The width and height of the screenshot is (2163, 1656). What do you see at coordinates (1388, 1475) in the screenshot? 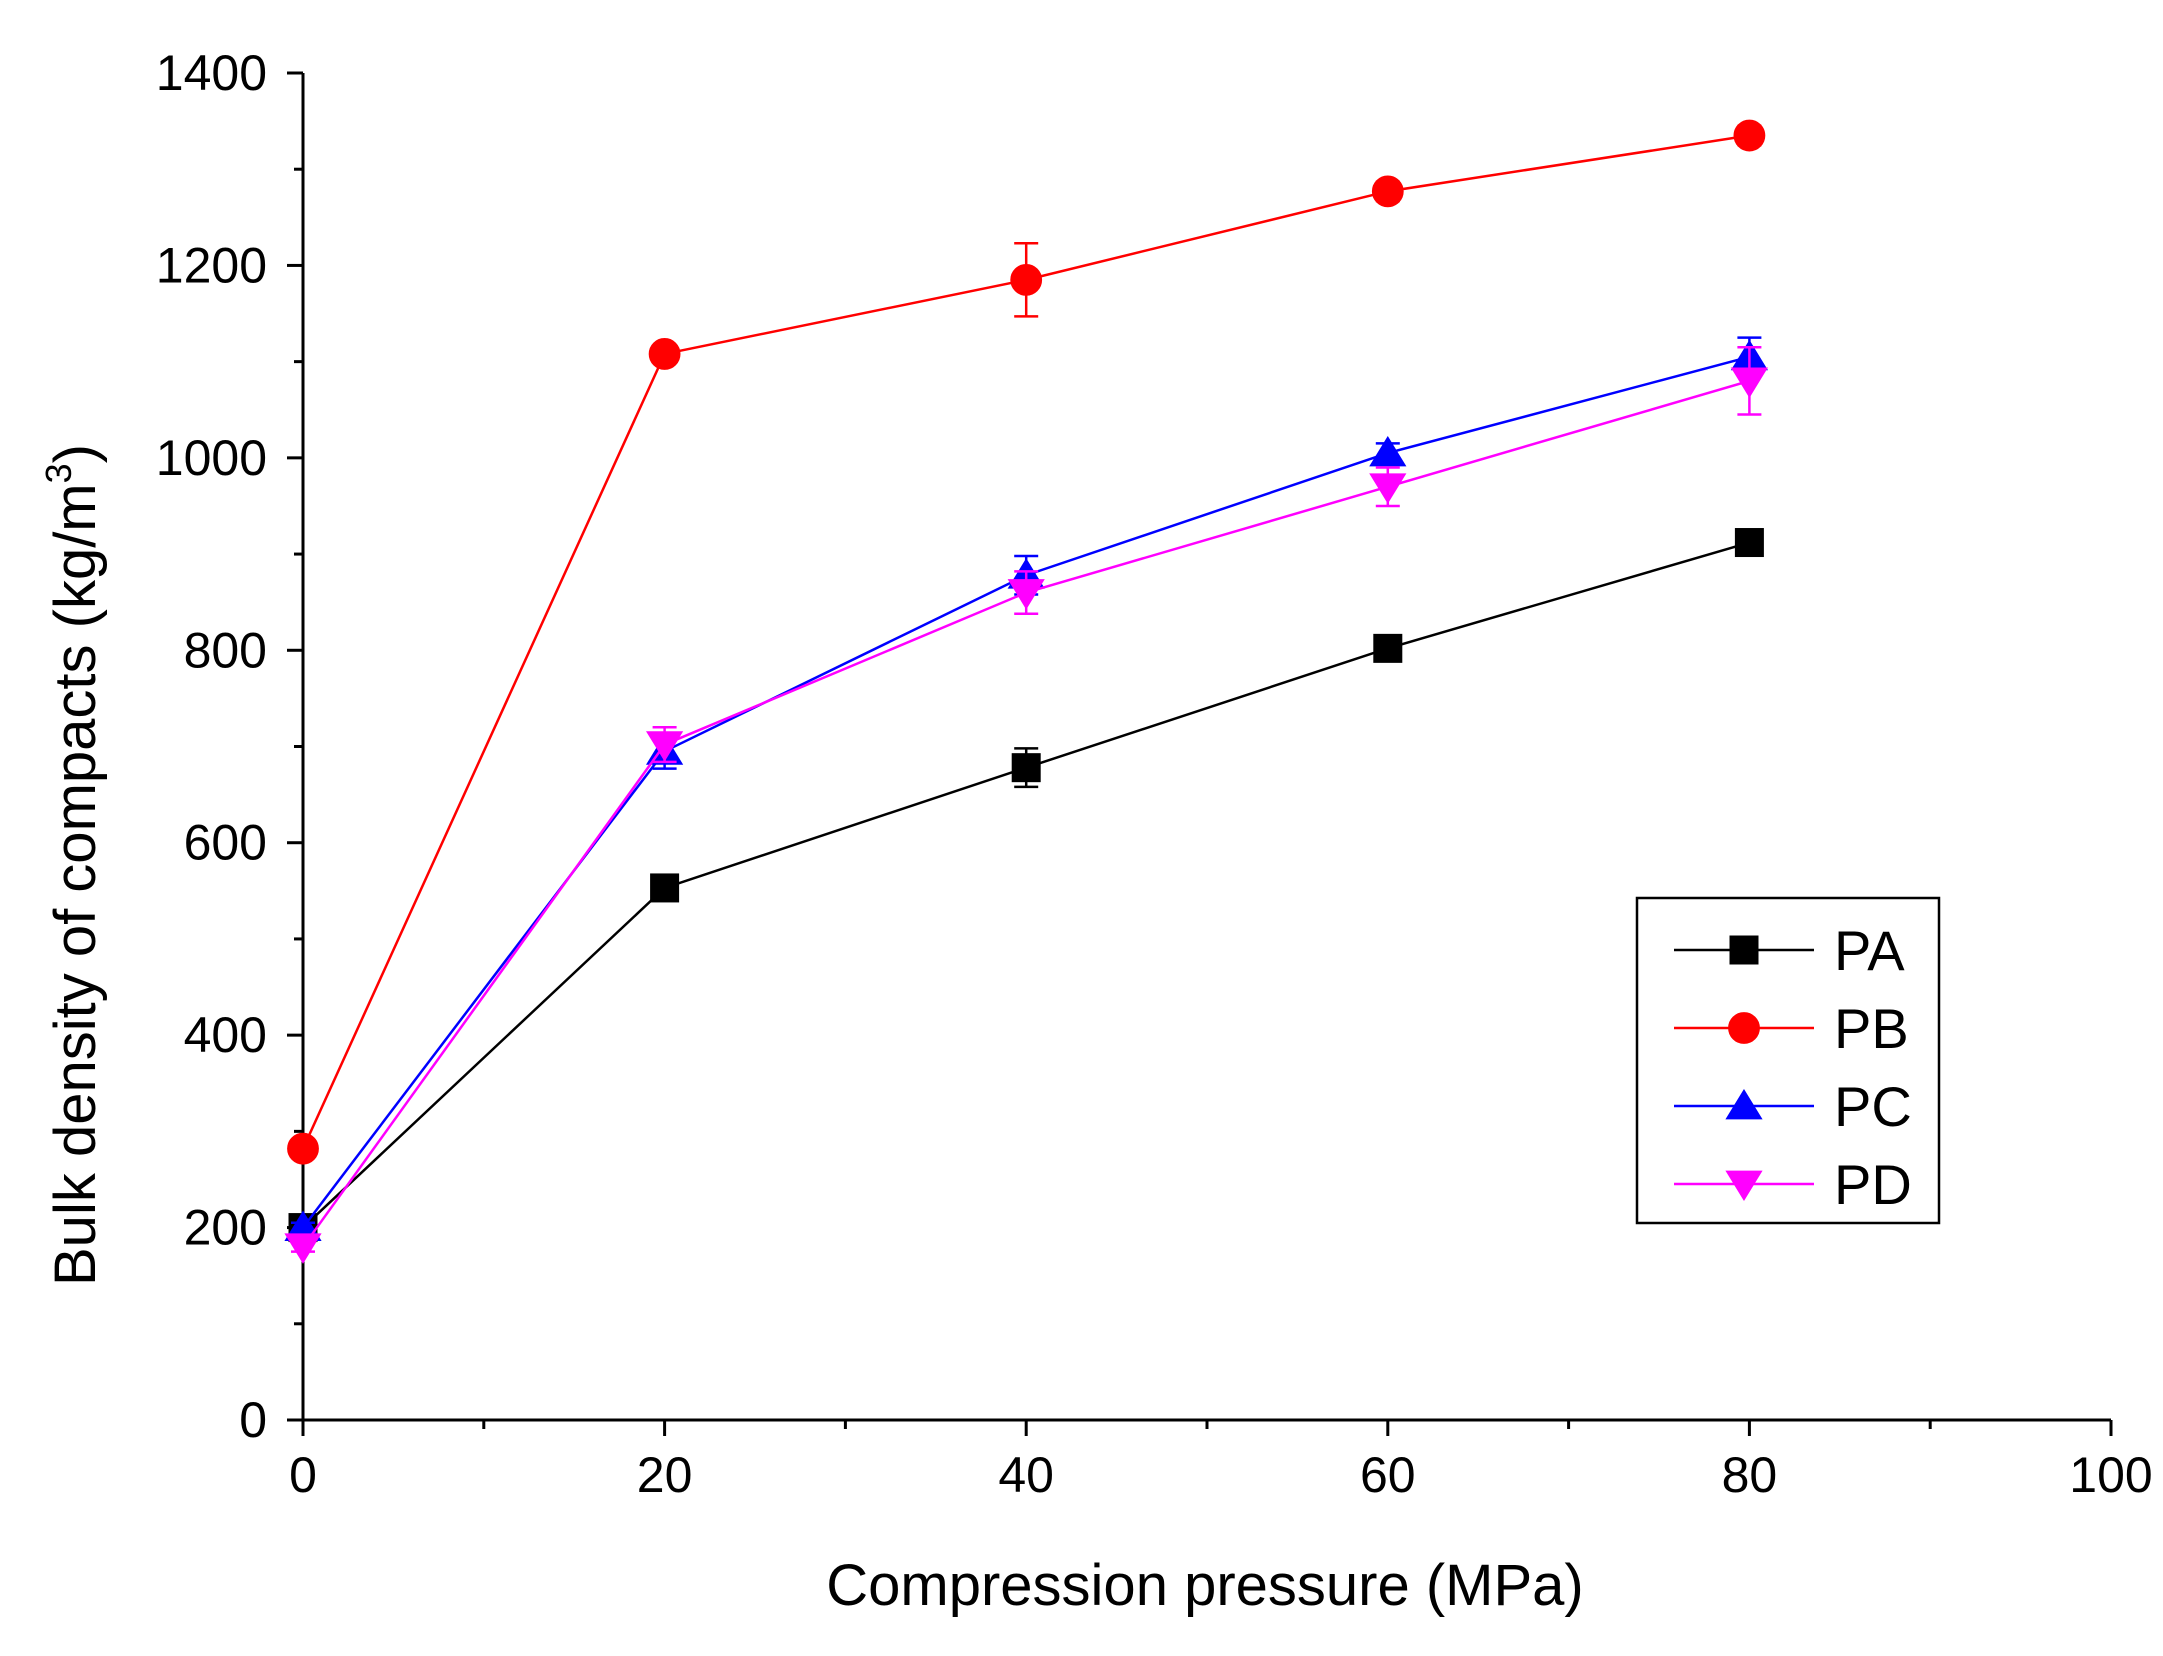
I see `x-tick-label: 60` at bounding box center [1388, 1475].